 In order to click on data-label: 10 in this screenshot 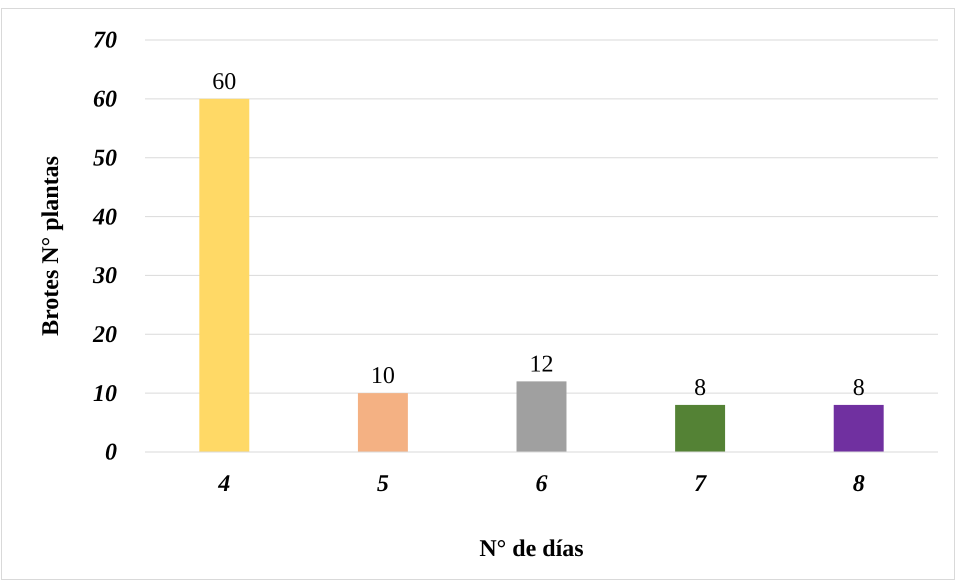, I will do `click(382, 376)`.